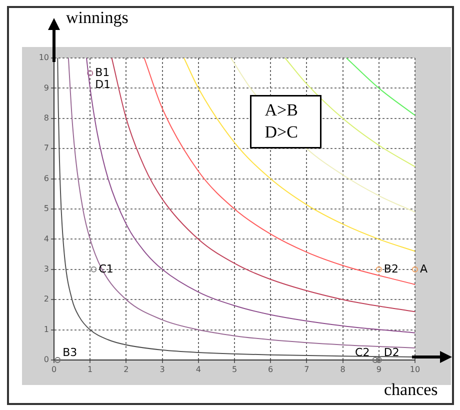 Image resolution: width=460 pixels, height=410 pixels. Describe the element at coordinates (70, 352) in the screenshot. I see `annotation: B3` at that location.